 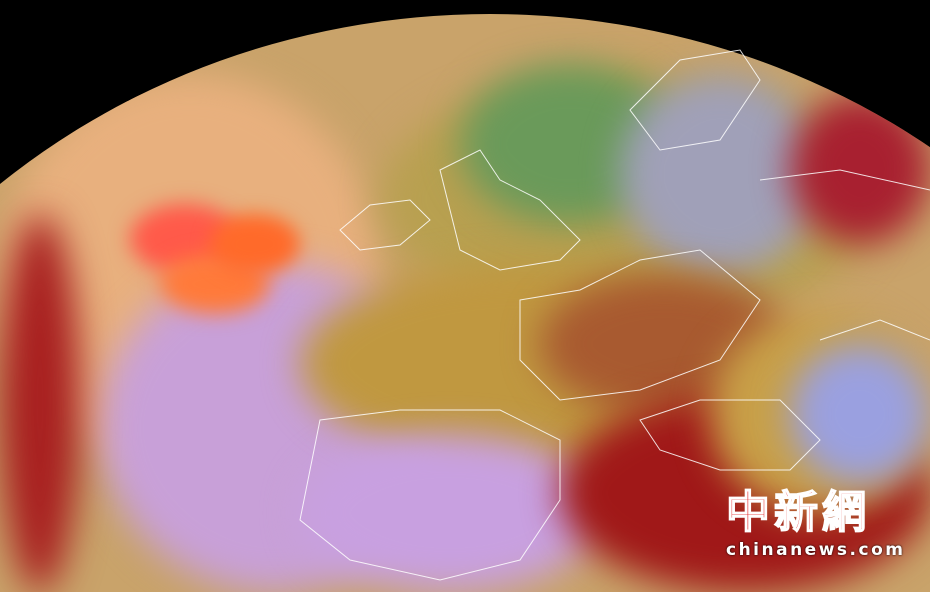 What do you see at coordinates (797, 513) in the screenshot?
I see `watermark-chinese-text: 中新網` at bounding box center [797, 513].